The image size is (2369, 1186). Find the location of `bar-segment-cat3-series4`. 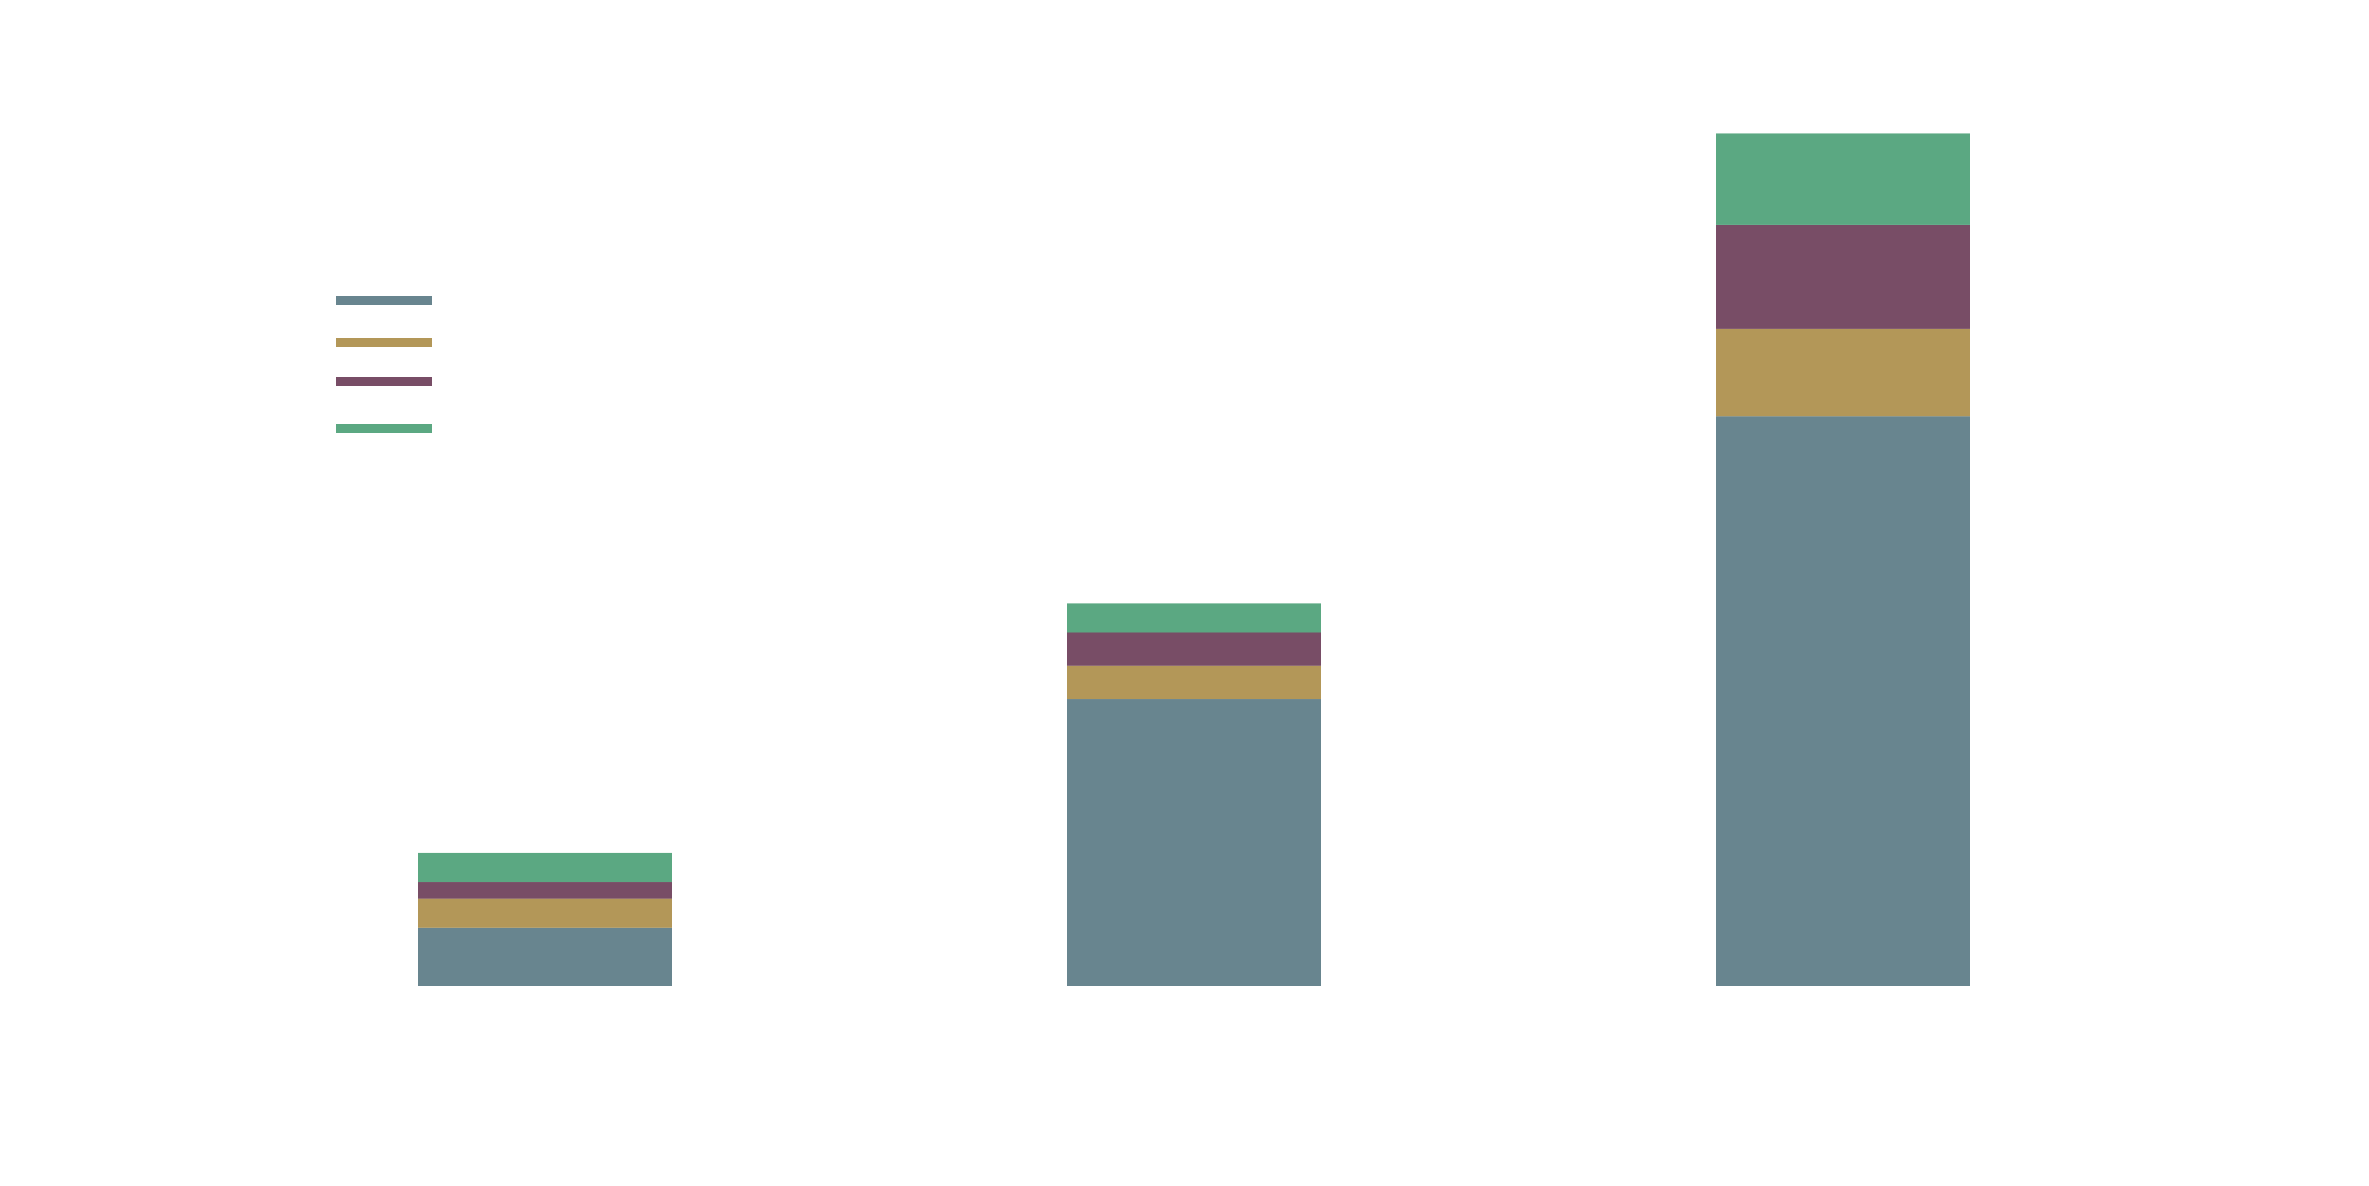

bar-segment-cat3-series4 is located at coordinates (1843, 179).